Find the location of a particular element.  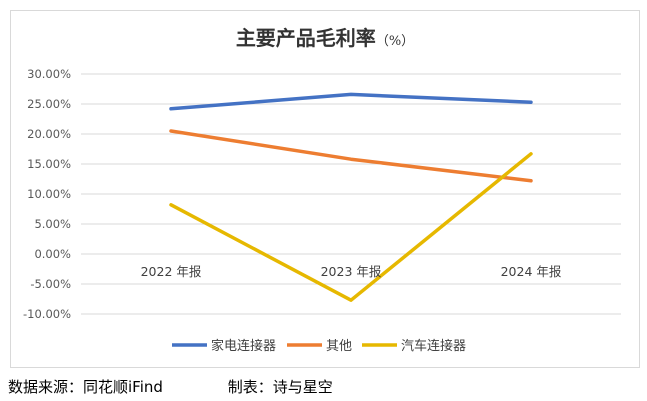

chart-title: 主要产品毛利率（%） is located at coordinates (325, 38).